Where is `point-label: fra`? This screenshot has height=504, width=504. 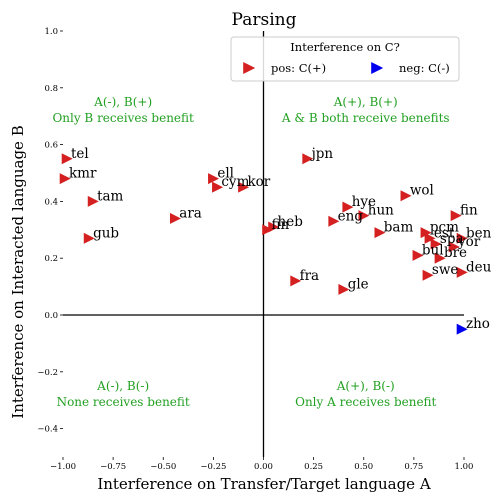
point-label: fra is located at coordinates (310, 276).